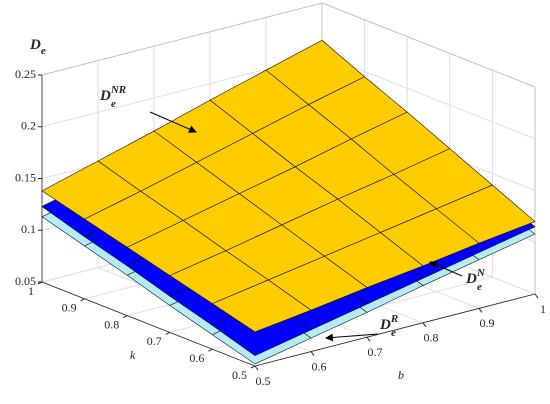 This screenshot has width=550, height=404. I want to click on x-tick-label: 0.7, so click(375, 352).